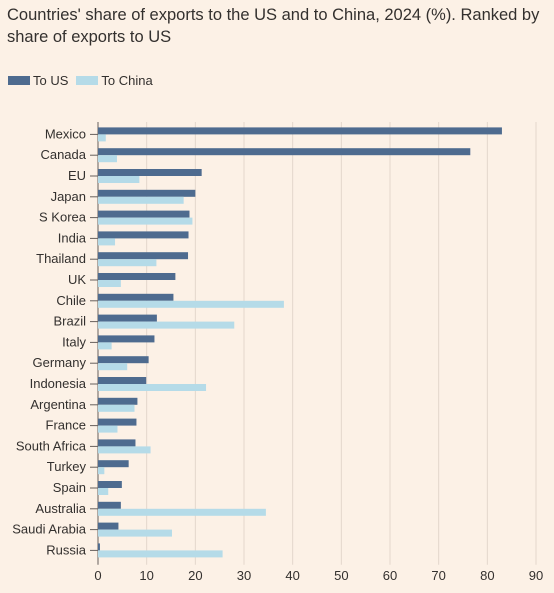 This screenshot has width=554, height=593. Describe the element at coordinates (127, 80) in the screenshot. I see `legend-label-to-china: To China` at that location.